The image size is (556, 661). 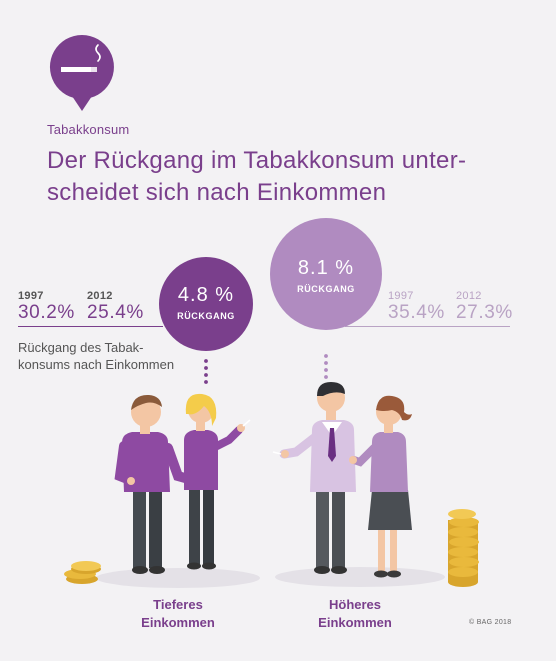 What do you see at coordinates (326, 289) in the screenshot?
I see `high-decline-label: RÜCKGANG` at bounding box center [326, 289].